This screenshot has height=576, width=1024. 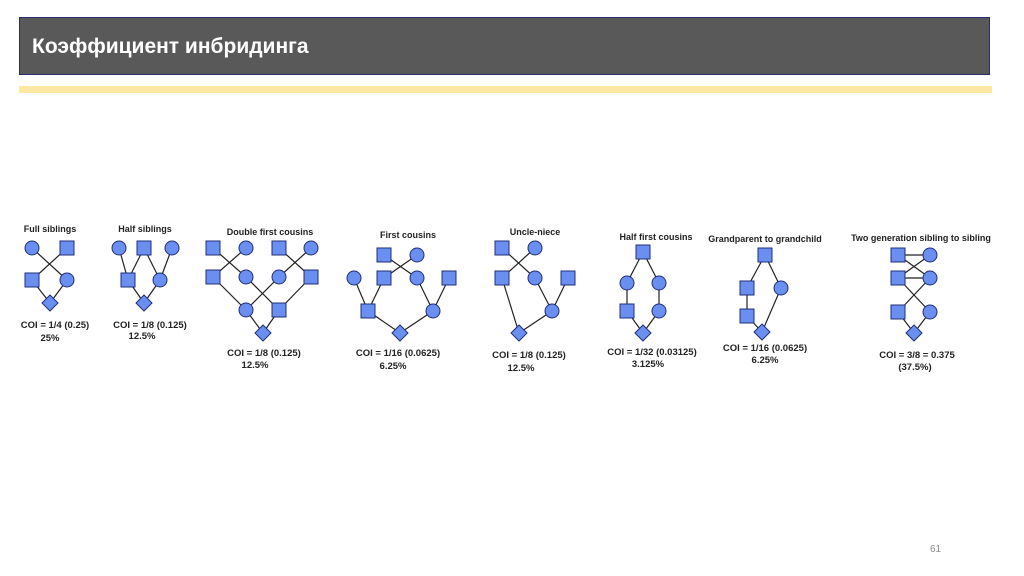 What do you see at coordinates (648, 364) in the screenshot?
I see `coi-percent: 3.125%` at bounding box center [648, 364].